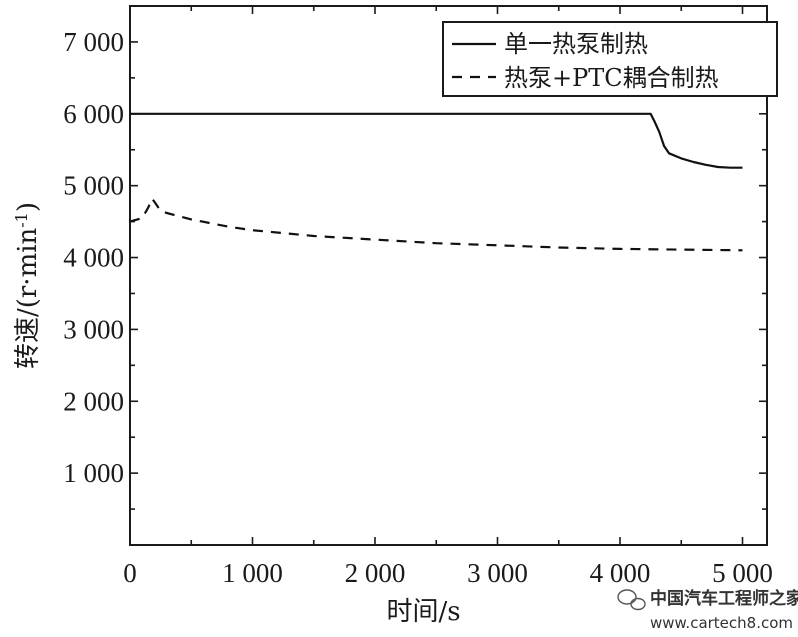 This screenshot has height=637, width=798. I want to click on y-tick-label: 6 000, so click(93, 114).